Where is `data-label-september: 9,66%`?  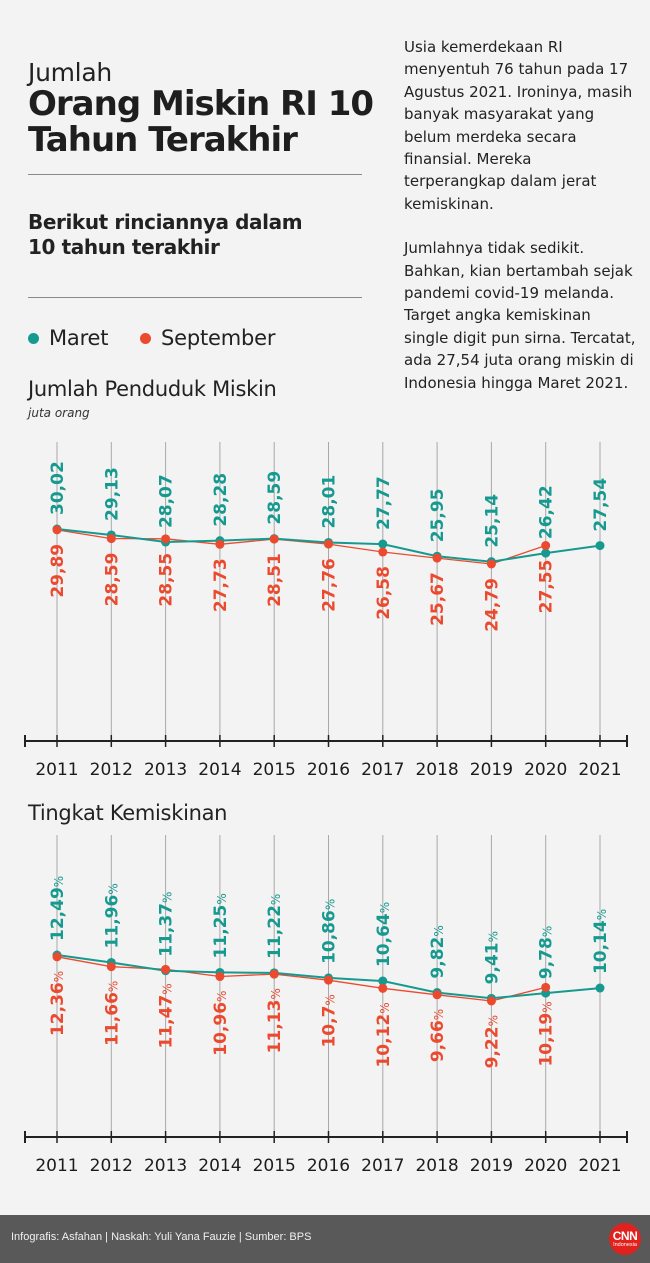 data-label-september: 9,66% is located at coordinates (438, 1035).